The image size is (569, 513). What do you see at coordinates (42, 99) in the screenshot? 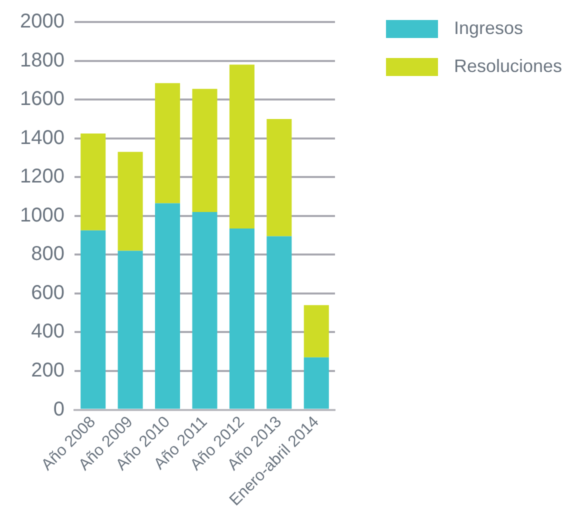
I see `y-tick-label: 1600` at bounding box center [42, 99].